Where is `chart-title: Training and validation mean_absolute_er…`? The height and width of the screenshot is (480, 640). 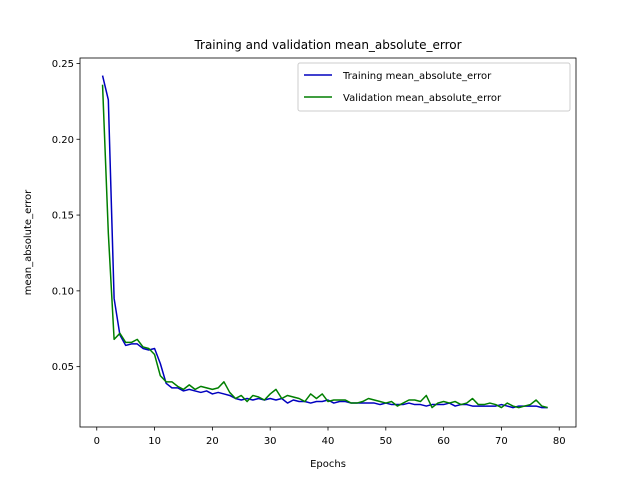
chart-title: Training and validation mean_absolute_er… is located at coordinates (327, 45).